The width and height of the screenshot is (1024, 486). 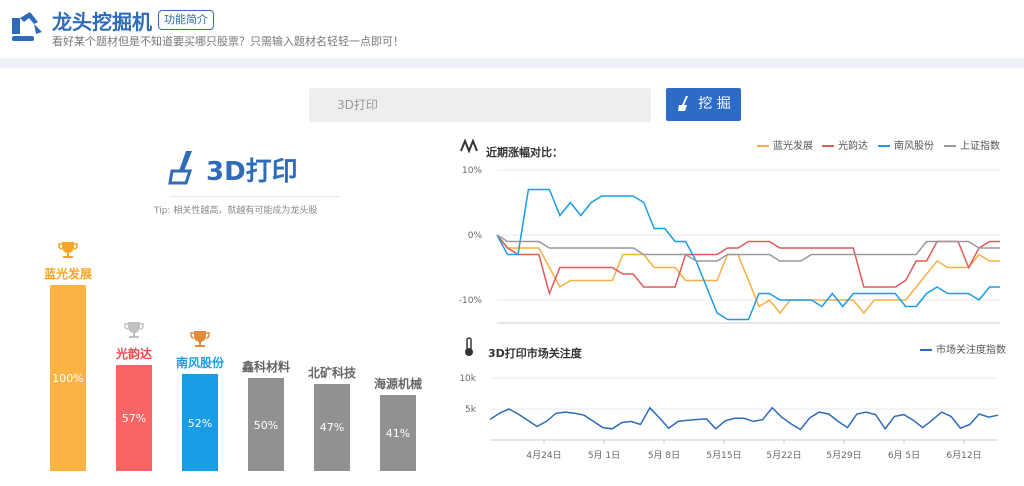 What do you see at coordinates (467, 379) in the screenshot?
I see `y-tick-label: 10k` at bounding box center [467, 379].